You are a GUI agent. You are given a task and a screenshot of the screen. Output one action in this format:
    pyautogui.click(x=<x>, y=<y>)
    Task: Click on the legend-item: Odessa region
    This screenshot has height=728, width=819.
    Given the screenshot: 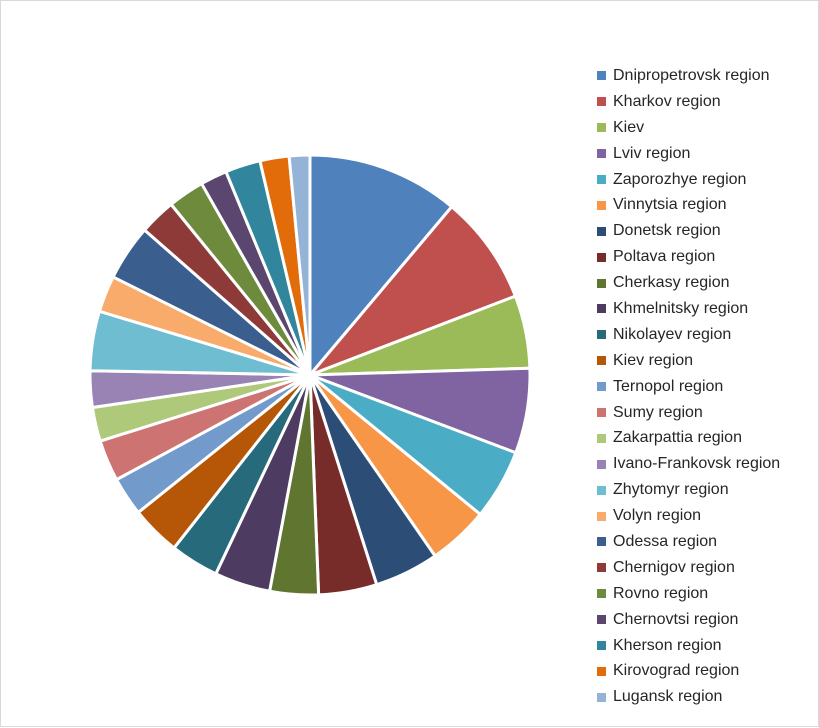 What is the action you would take?
    pyautogui.click(x=688, y=542)
    